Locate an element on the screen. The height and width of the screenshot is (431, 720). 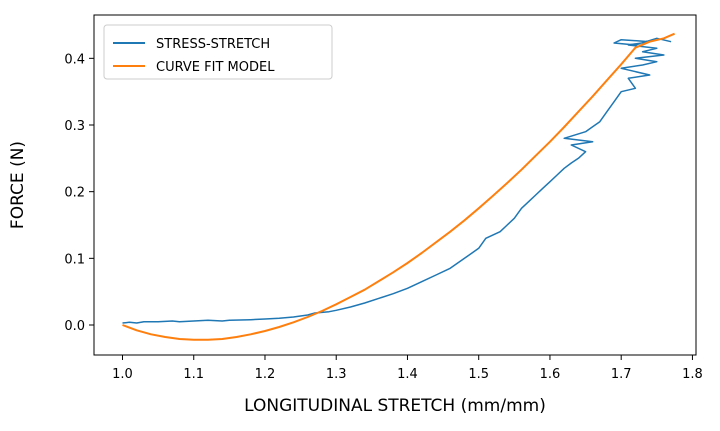
legend-label-stress-stretch: STRESS-STRETCH is located at coordinates (213, 44).